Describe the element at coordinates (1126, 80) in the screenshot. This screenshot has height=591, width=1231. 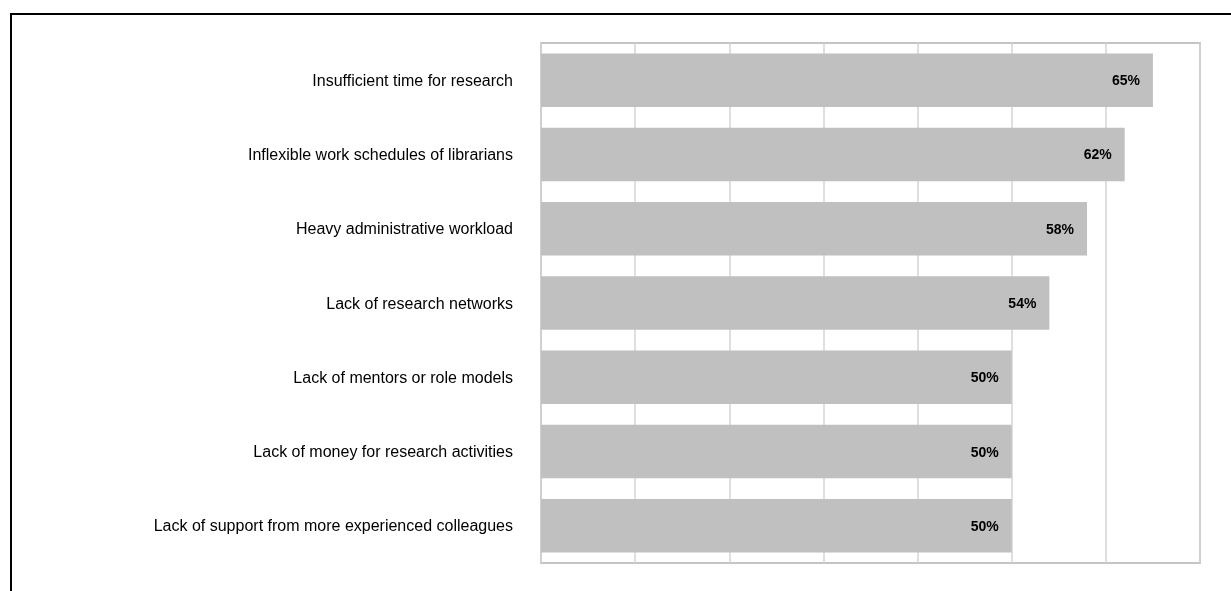
I see `data-label: 65%` at that location.